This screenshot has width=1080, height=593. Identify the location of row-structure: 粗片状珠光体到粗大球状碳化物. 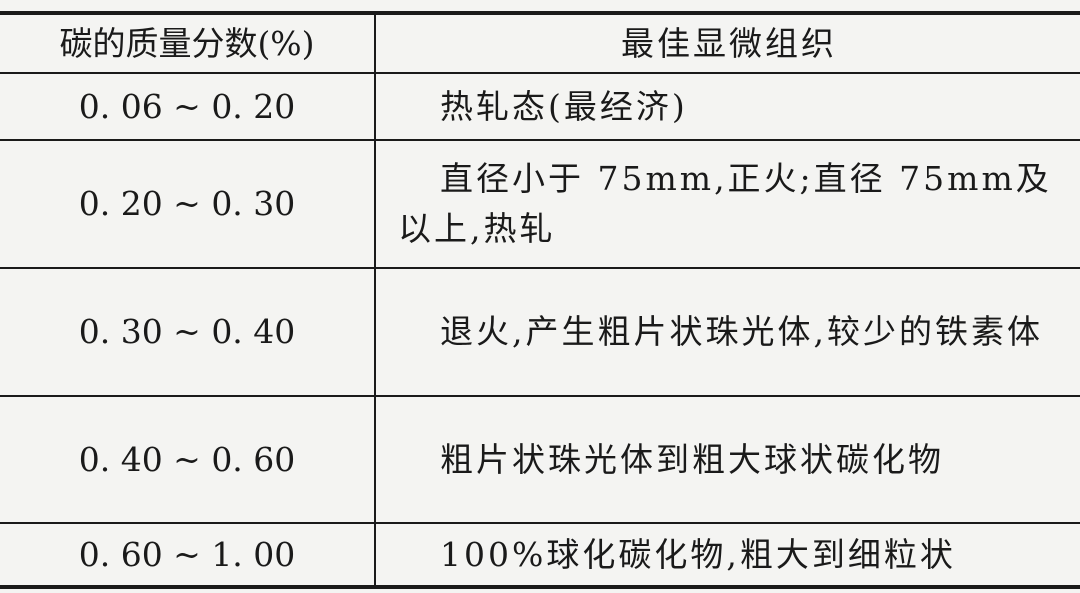
(728, 459).